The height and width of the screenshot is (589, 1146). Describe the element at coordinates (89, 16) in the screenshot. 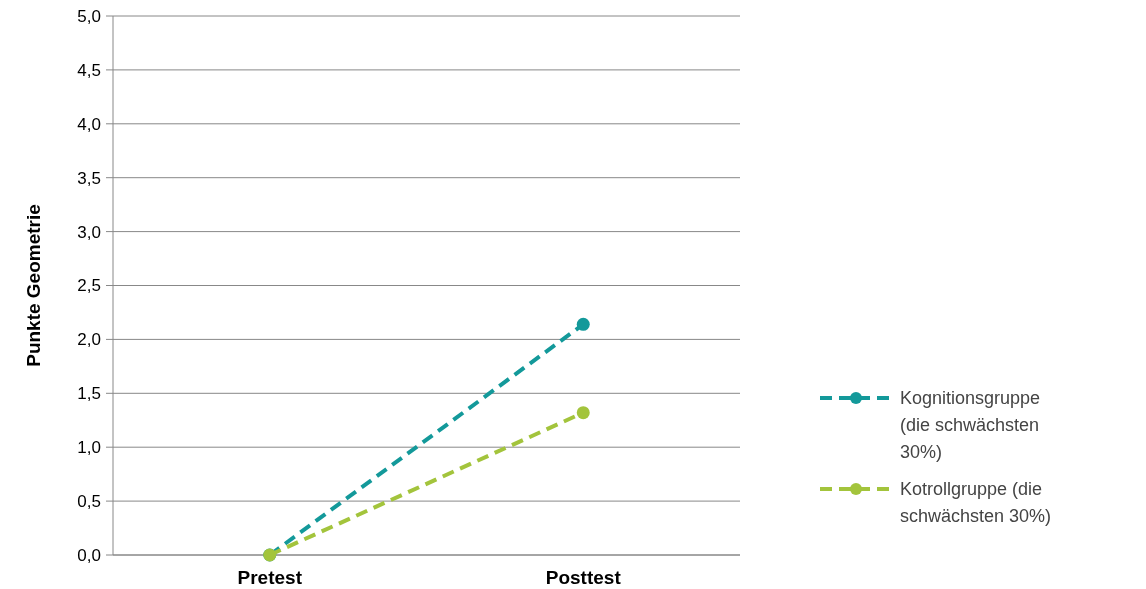

I see `y-tick-label: 5,0` at that location.